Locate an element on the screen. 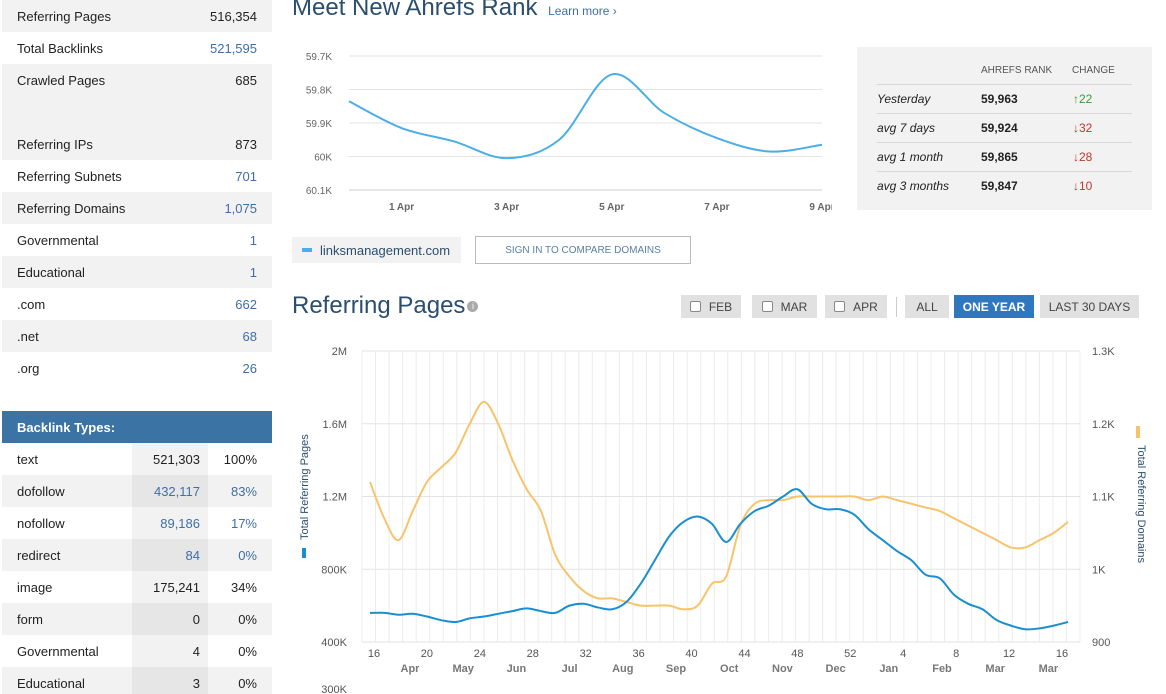  backlink-type-count: 432,117 is located at coordinates (170, 491).